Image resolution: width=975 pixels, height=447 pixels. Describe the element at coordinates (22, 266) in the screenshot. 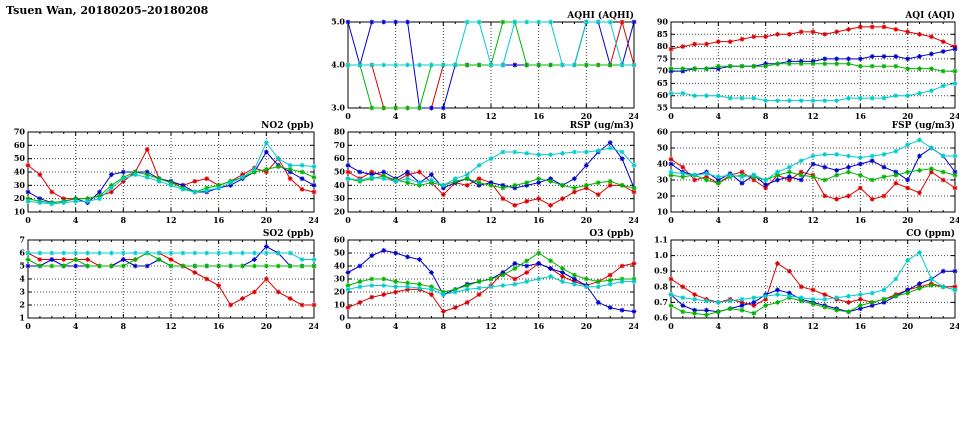

I see `svg-text: 5` at that location.